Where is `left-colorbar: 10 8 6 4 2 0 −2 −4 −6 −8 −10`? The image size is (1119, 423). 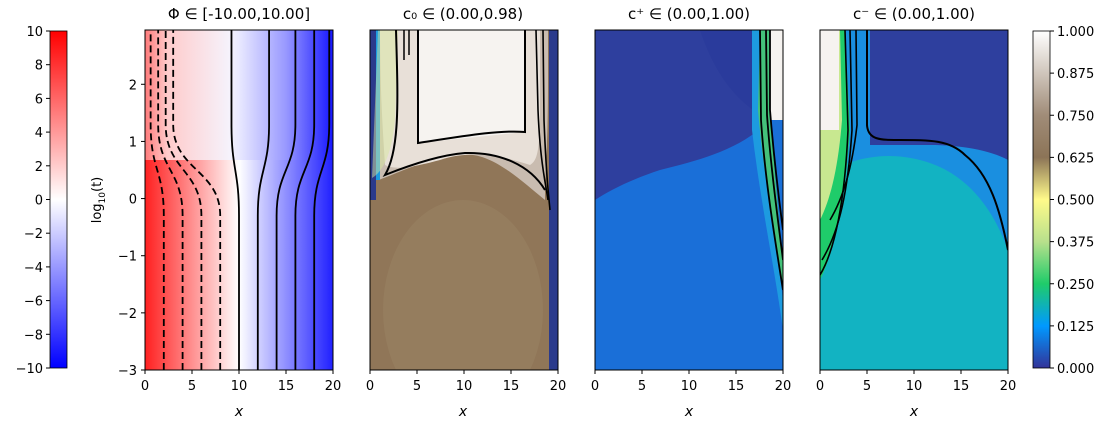
left-colorbar: 10 8 6 4 2 0 −2 −4 −6 −8 −10 is located at coordinates (42, 201).